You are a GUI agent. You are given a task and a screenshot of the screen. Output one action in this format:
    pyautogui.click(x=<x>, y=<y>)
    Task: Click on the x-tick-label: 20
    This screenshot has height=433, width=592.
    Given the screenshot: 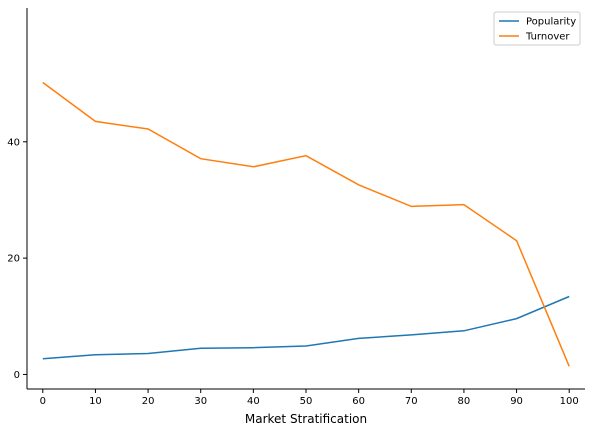 What is the action you would take?
    pyautogui.click(x=148, y=401)
    